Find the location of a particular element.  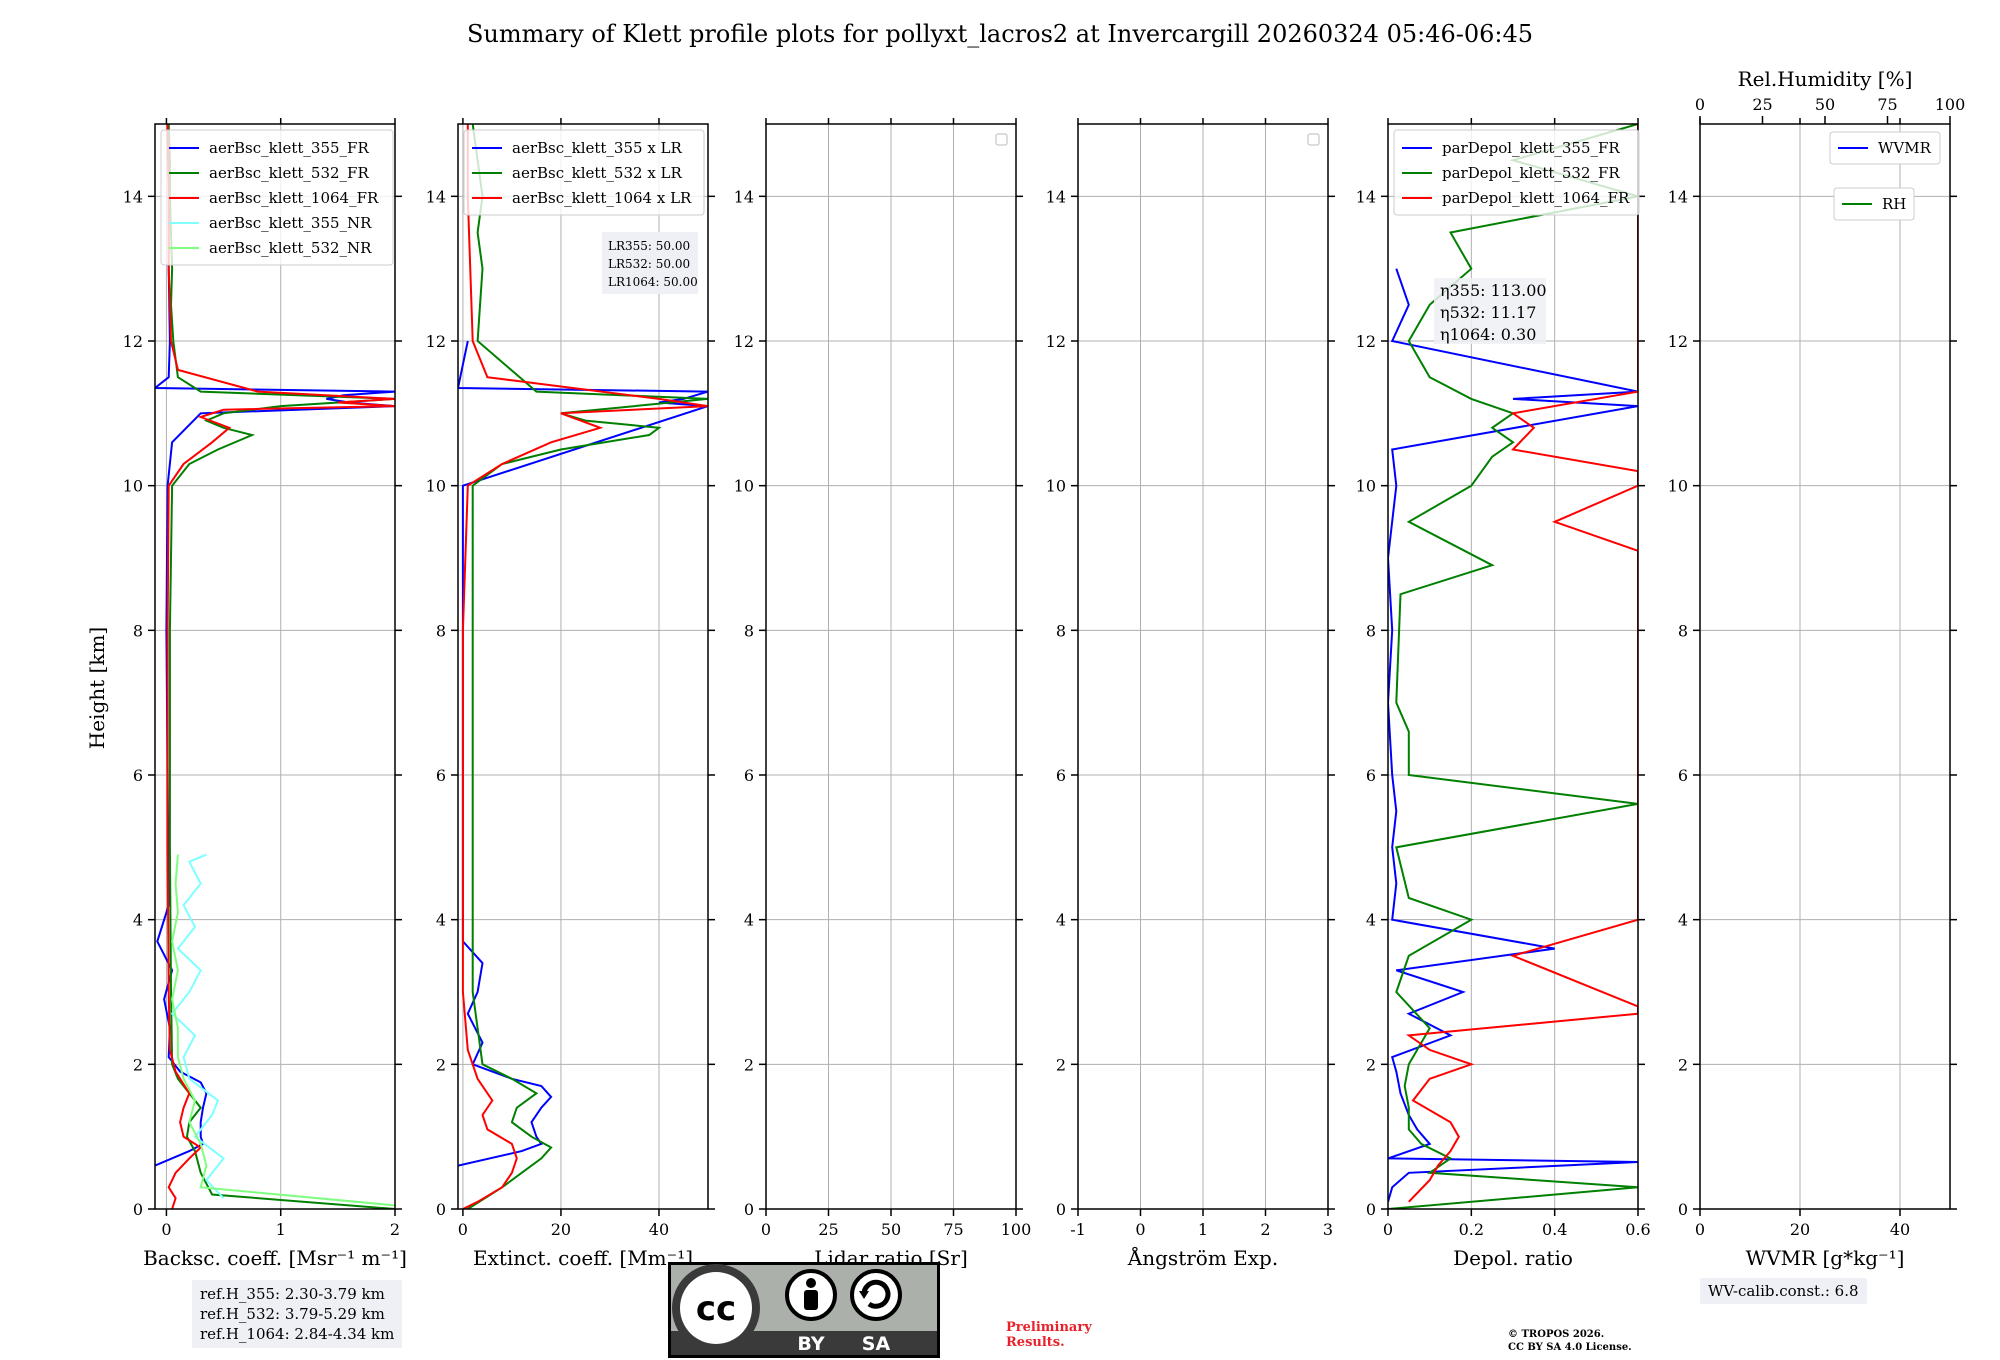

x-tick-label: 25 is located at coordinates (828, 1229).